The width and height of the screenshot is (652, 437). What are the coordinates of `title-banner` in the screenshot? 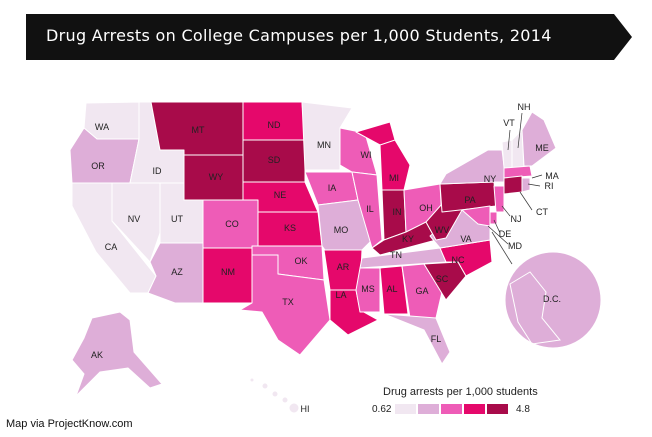 It's located at (329, 37).